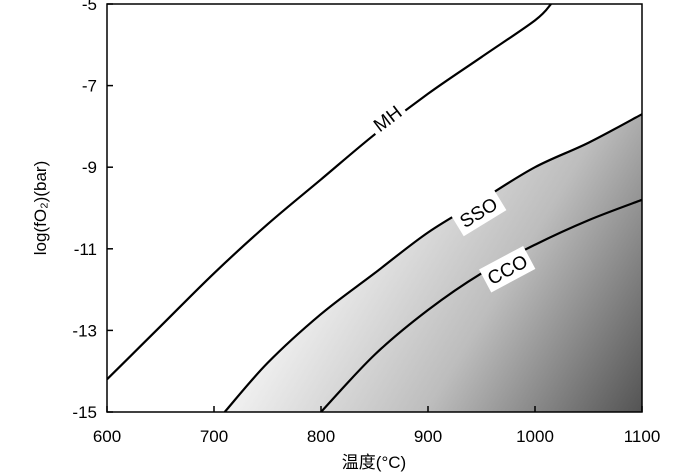 Image resolution: width=700 pixels, height=474 pixels. I want to click on y-tick-label: -13, so click(84, 330).